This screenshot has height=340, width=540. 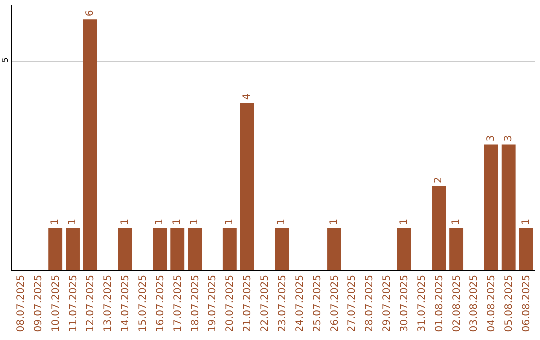 What do you see at coordinates (388, 303) in the screenshot?
I see `x-tick-label: 29.07.2025` at bounding box center [388, 303].